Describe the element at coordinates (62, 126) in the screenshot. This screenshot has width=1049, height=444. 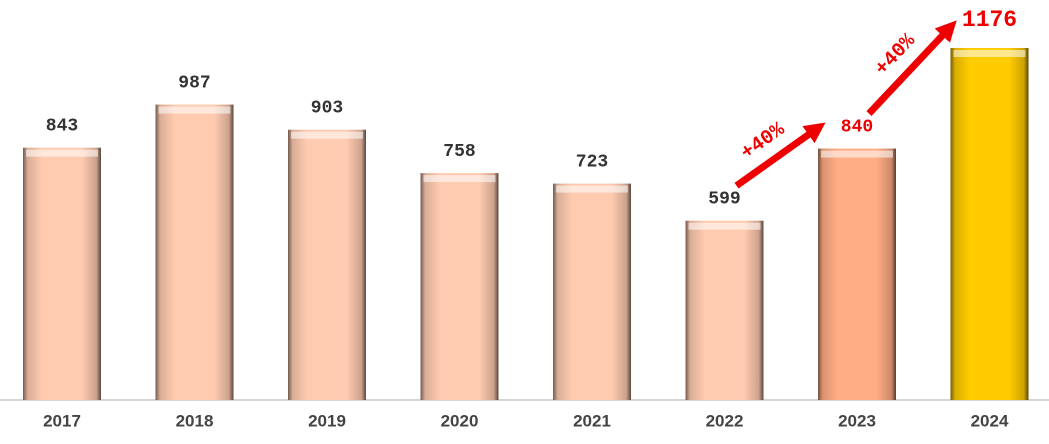
I see `value-label: 843` at that location.